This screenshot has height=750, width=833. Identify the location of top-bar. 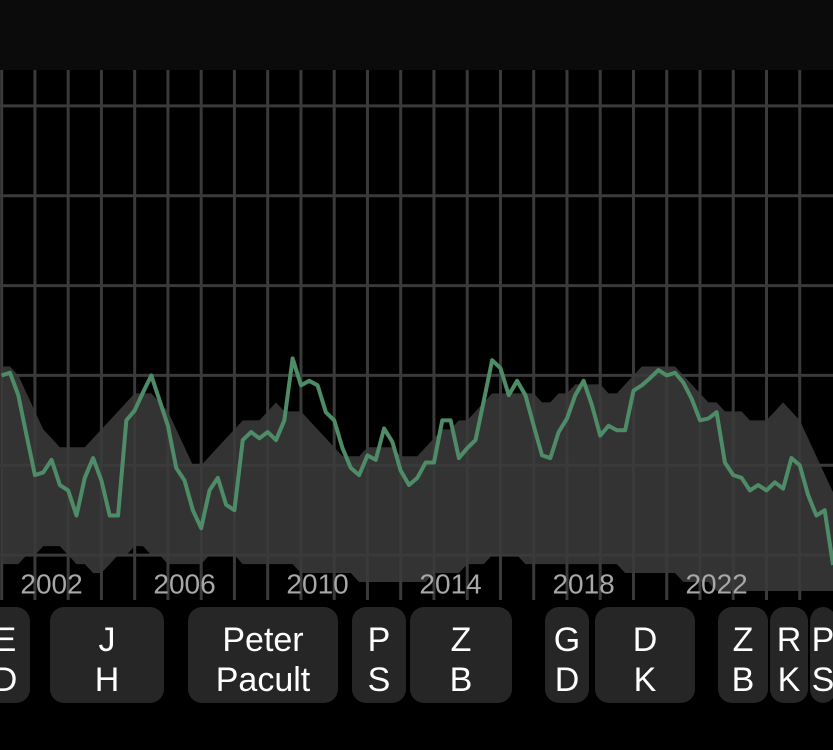
(416, 35).